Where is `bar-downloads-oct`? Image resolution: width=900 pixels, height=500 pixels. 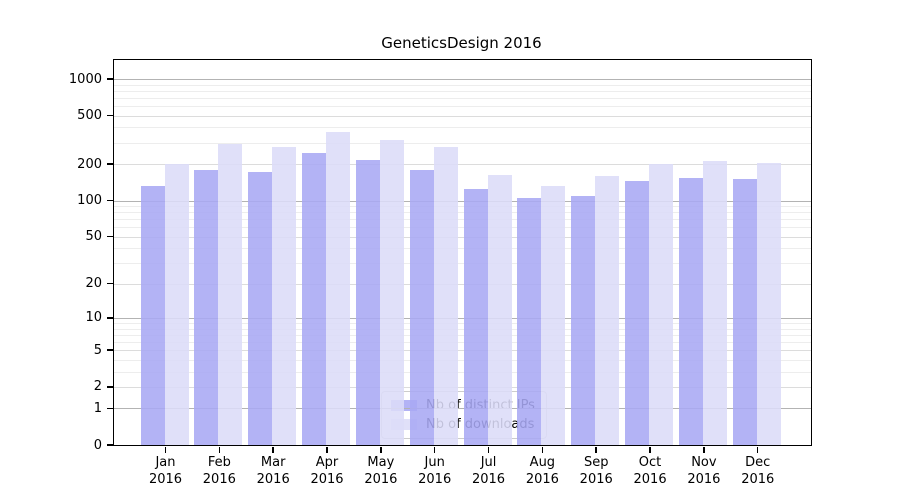 bar-downloads-oct is located at coordinates (661, 304).